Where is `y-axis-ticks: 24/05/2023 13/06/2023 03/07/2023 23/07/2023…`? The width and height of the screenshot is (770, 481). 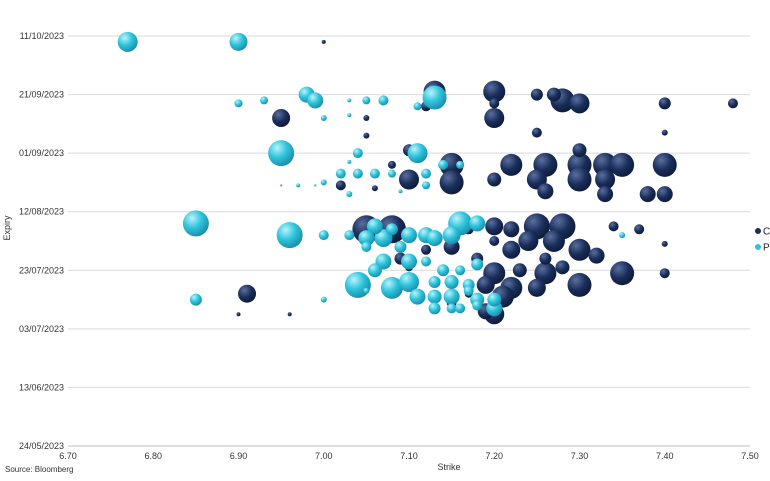
y-axis-ticks: 24/05/2023 13/06/2023 03/07/2023 23/07/2023… is located at coordinates (41, 241).